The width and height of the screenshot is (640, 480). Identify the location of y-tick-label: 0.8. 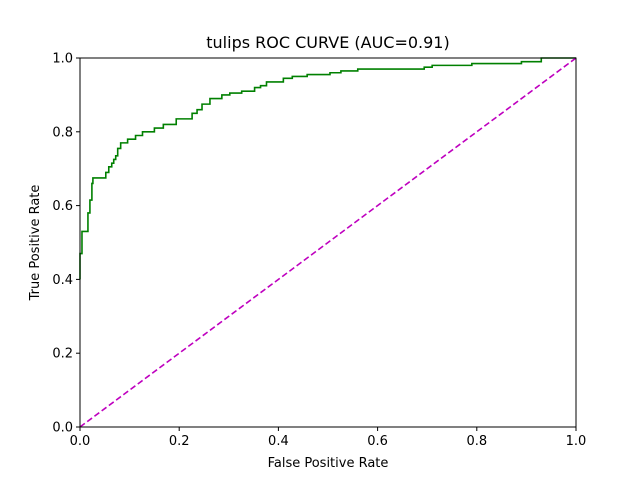
(62, 132).